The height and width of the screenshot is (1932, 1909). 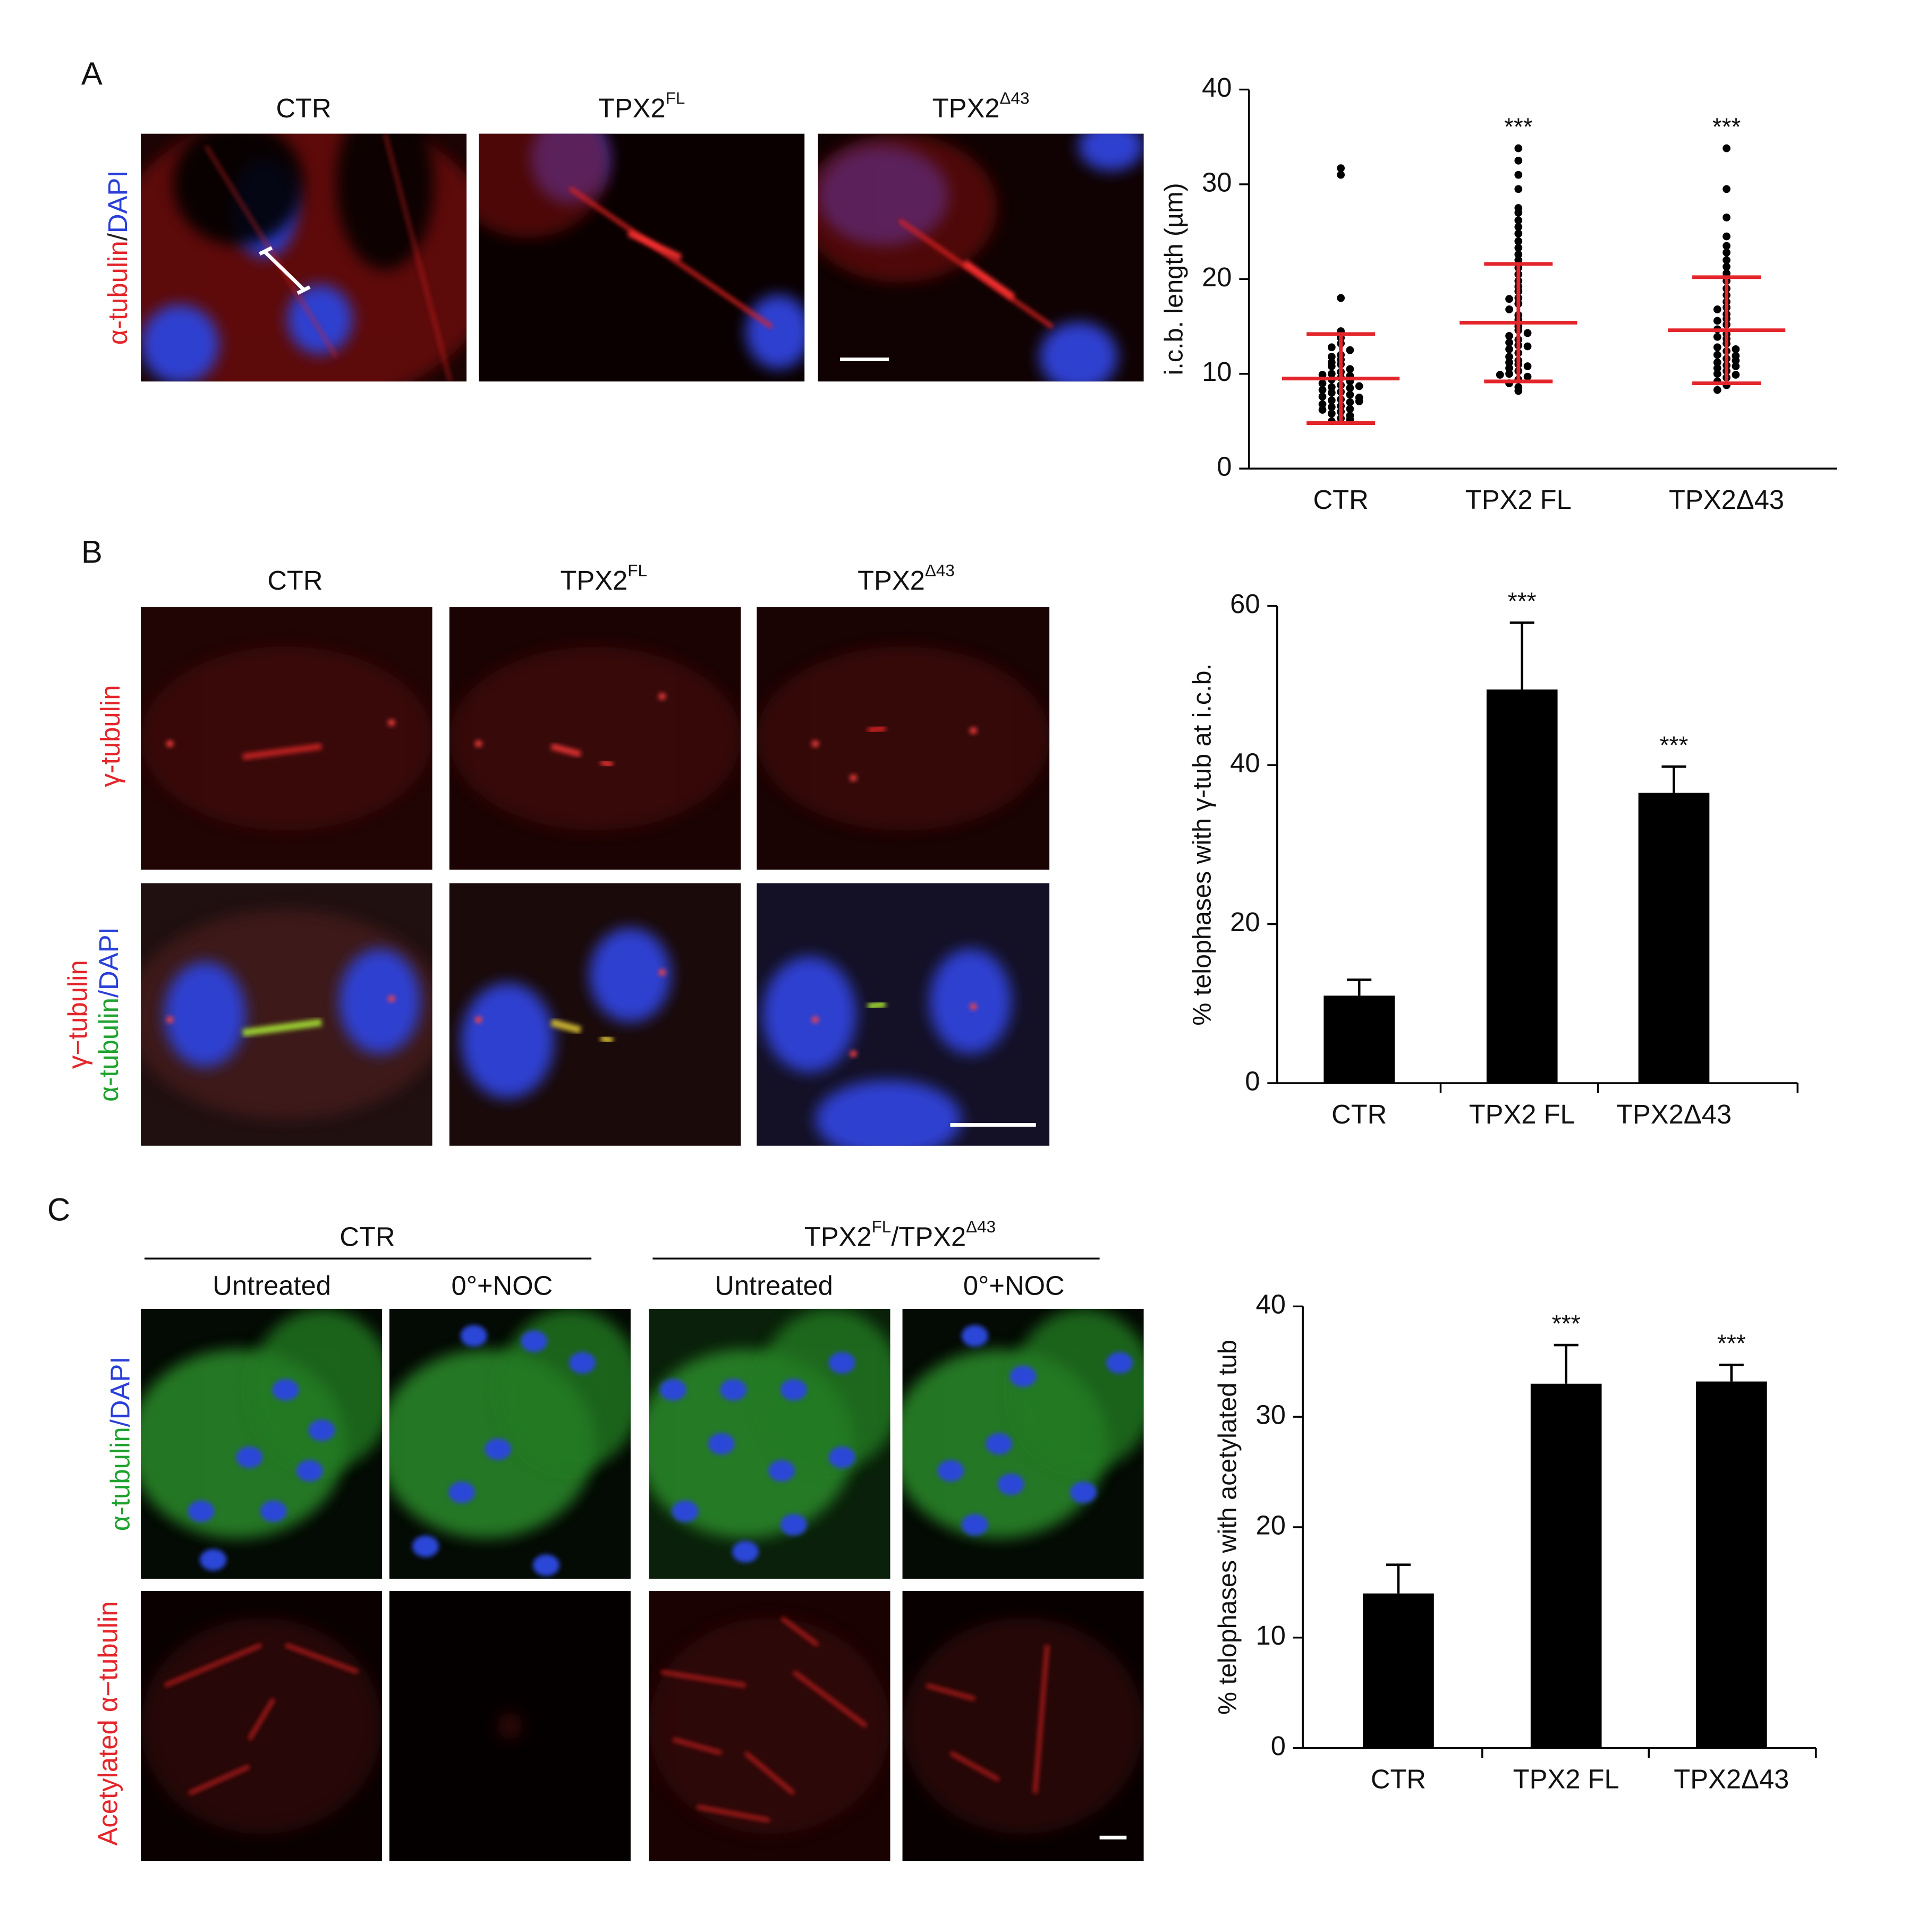 I want to click on row-label: γ−tubulin, so click(x=78, y=1014).